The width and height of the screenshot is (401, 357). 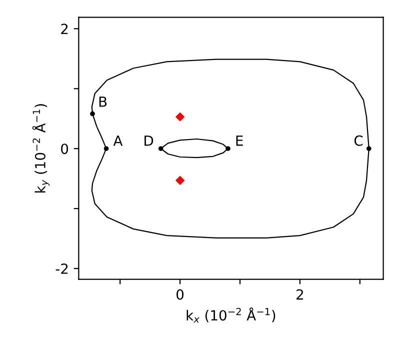 What do you see at coordinates (64, 29) in the screenshot?
I see `y-tick-label: 2` at bounding box center [64, 29].